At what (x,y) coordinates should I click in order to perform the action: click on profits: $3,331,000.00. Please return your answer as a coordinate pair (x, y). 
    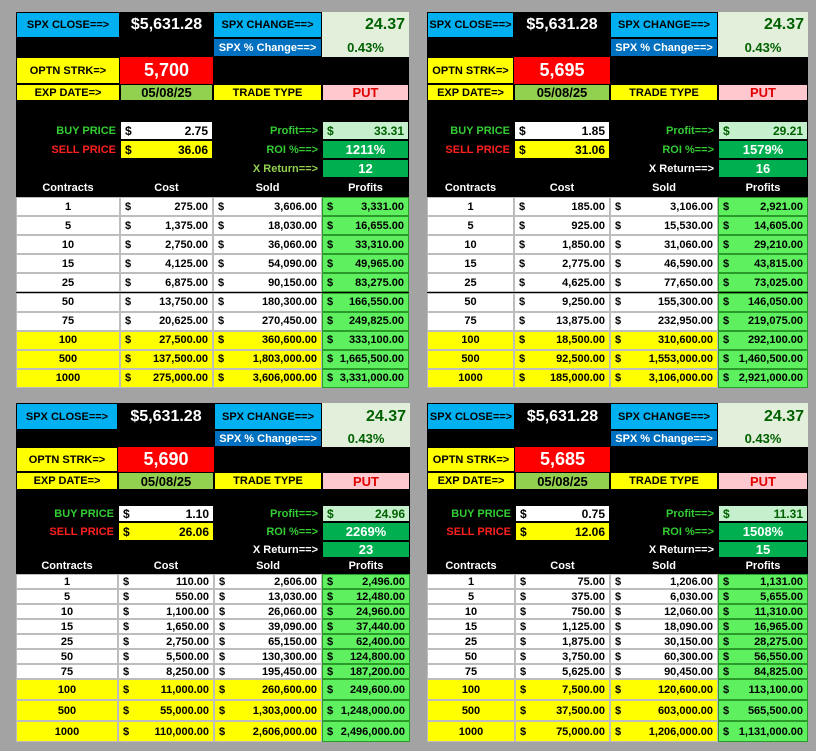
    Looking at the image, I should click on (365, 378).